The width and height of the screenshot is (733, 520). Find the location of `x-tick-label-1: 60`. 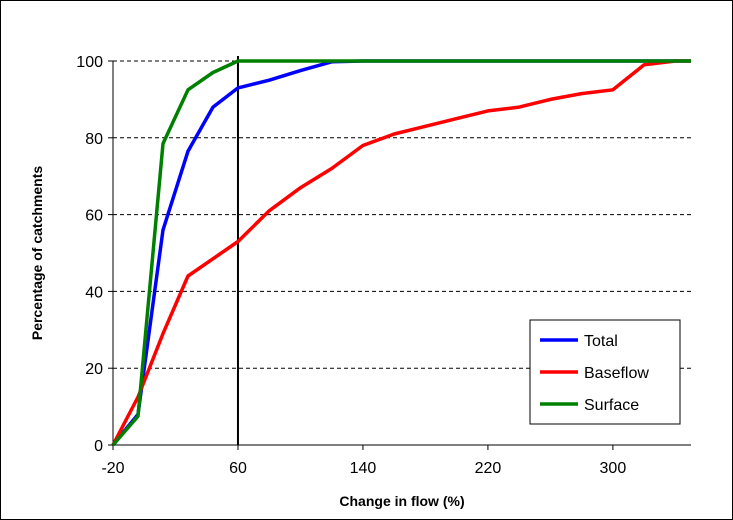

x-tick-label-1: 60 is located at coordinates (238, 468).